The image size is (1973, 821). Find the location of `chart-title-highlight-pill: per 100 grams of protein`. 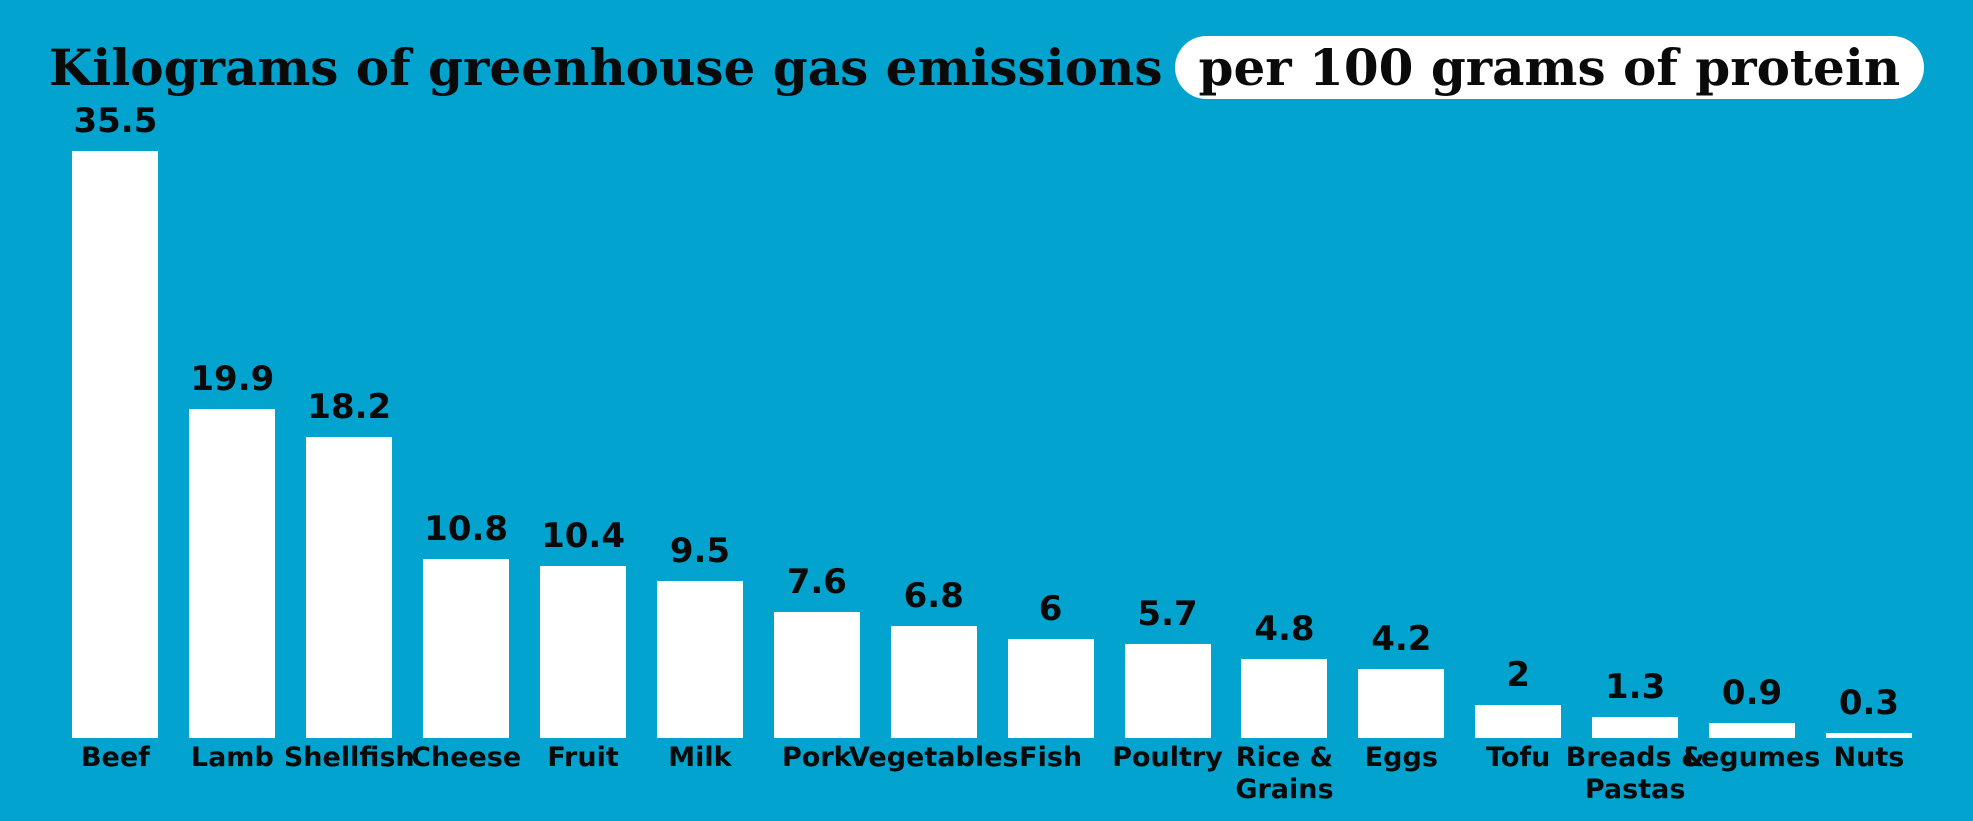

chart-title-highlight-pill: per 100 grams of protein is located at coordinates (1549, 67).